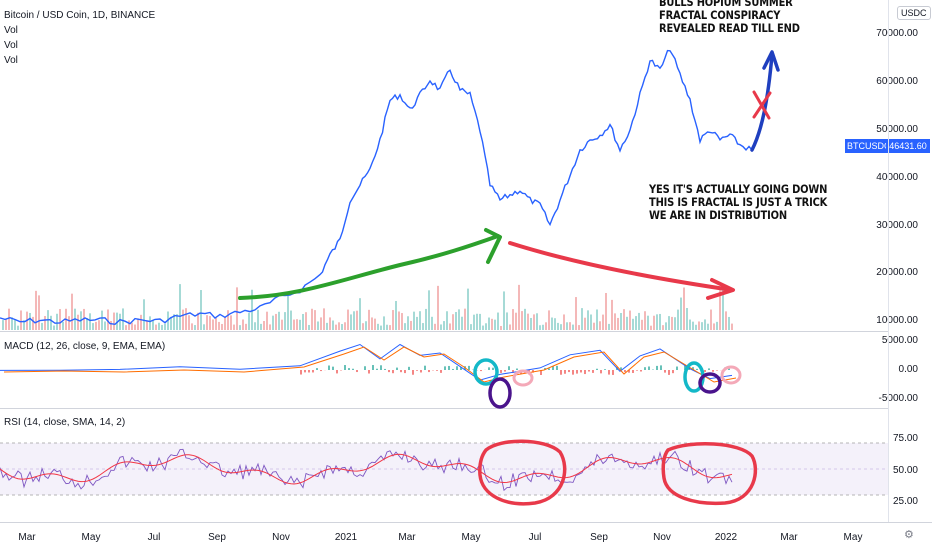 The image size is (932, 550). What do you see at coordinates (370, 364) in the screenshot?
I see `signal-line` at bounding box center [370, 364].